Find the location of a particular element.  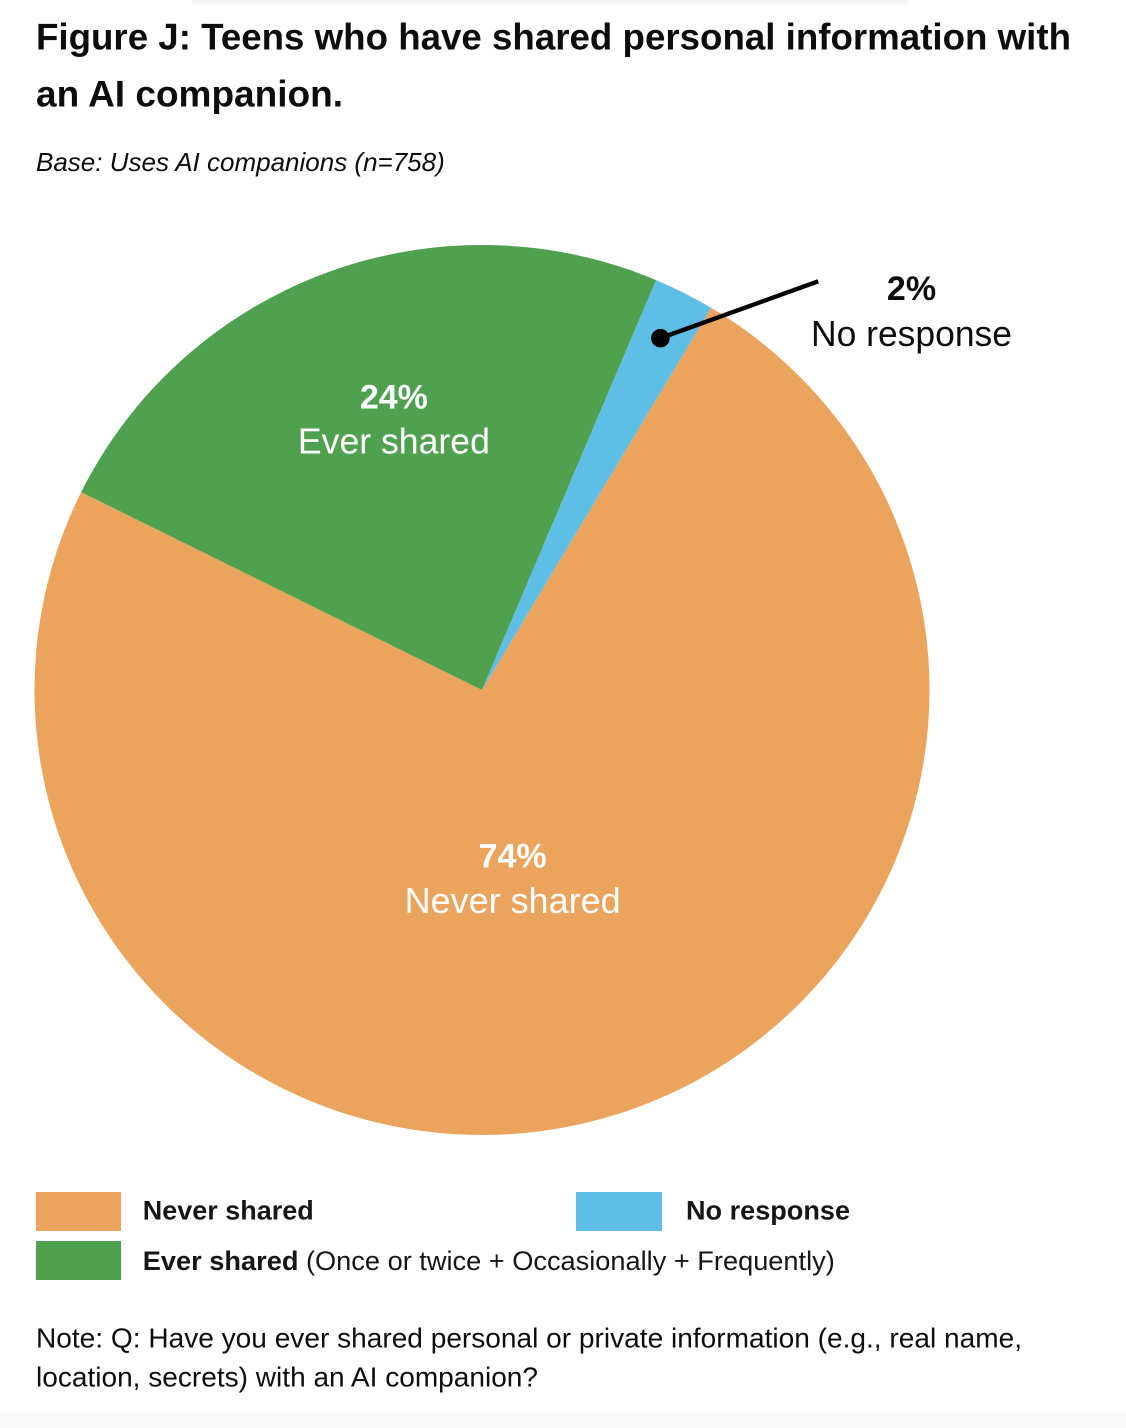

svg-text: 24% is located at coordinates (394, 398).